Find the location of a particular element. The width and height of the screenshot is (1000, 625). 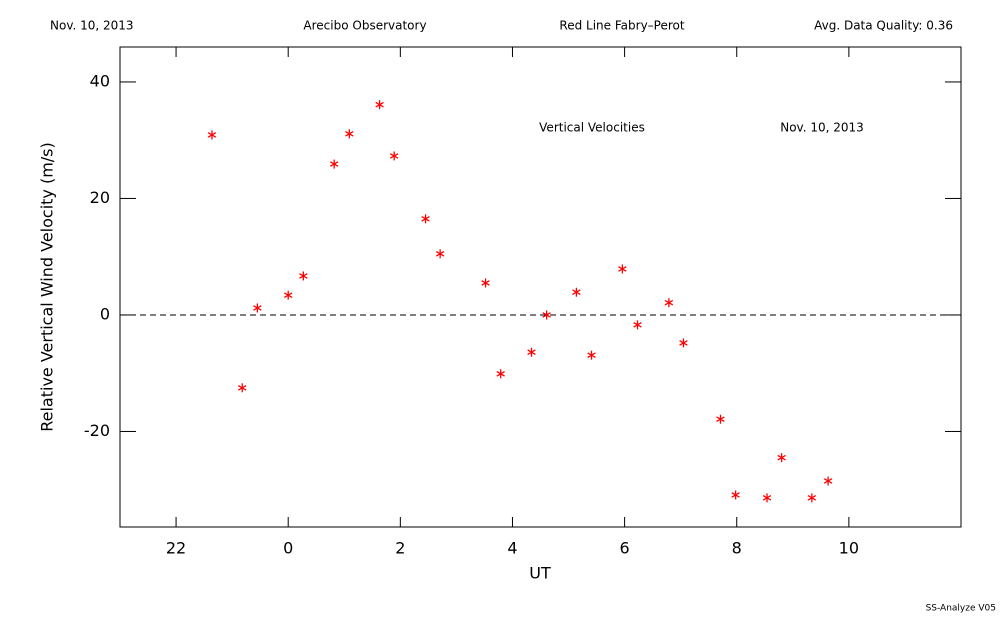

y-tick-label: 0 is located at coordinates (105, 313).